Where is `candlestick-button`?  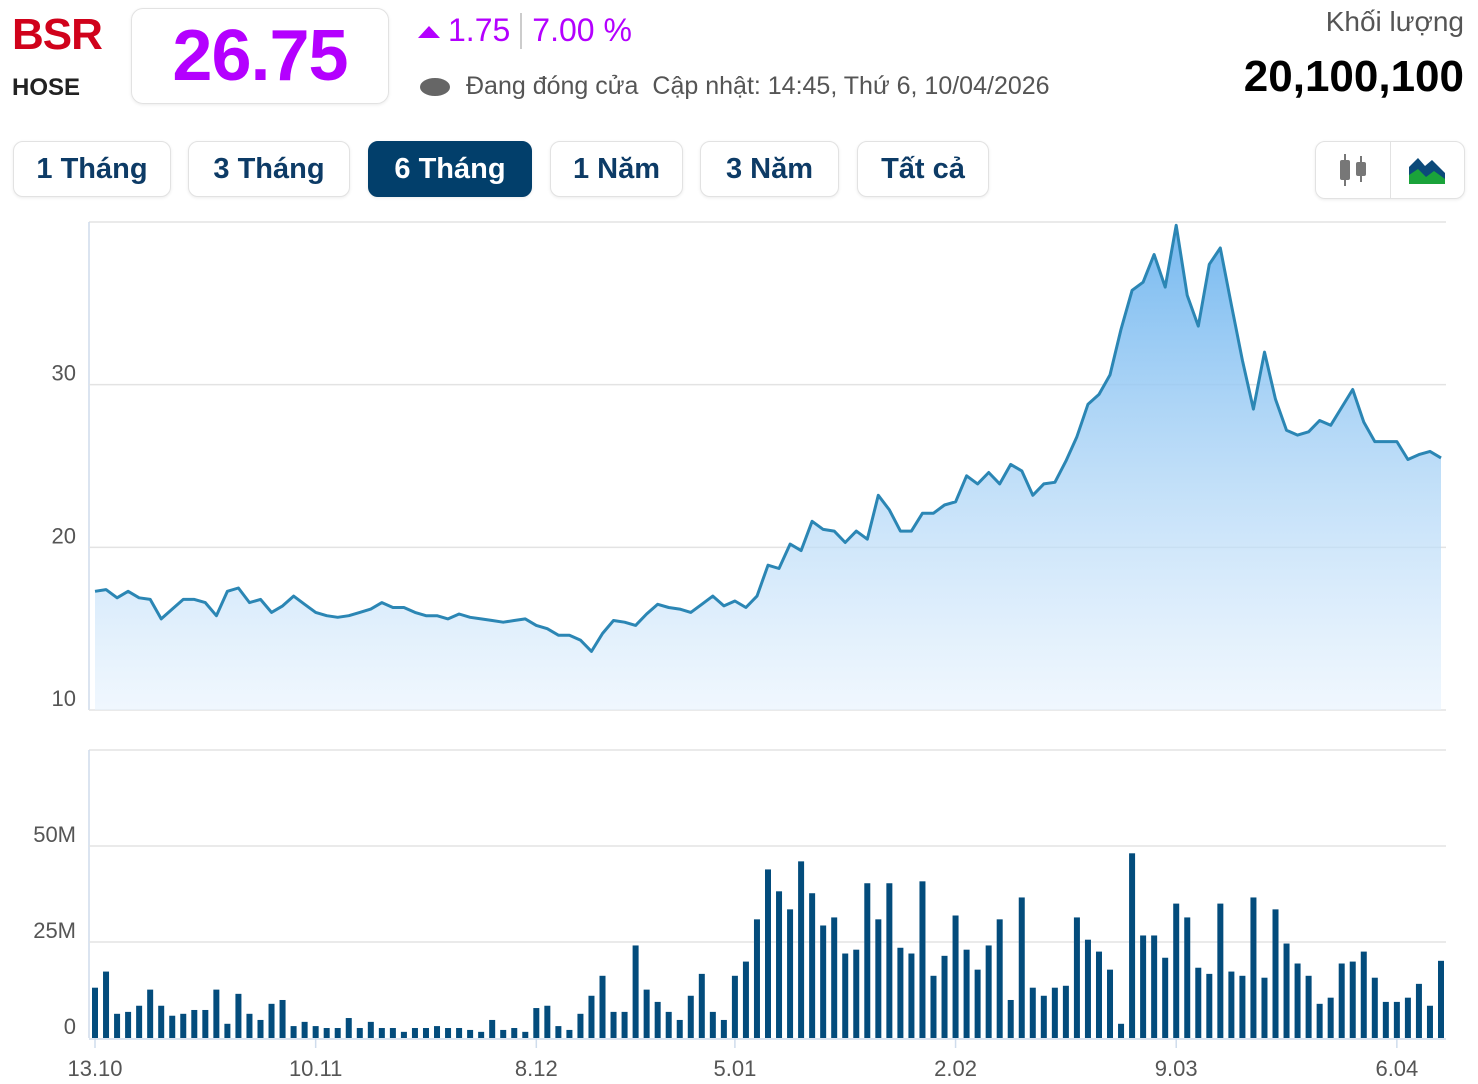 candlestick-button is located at coordinates (1353, 170).